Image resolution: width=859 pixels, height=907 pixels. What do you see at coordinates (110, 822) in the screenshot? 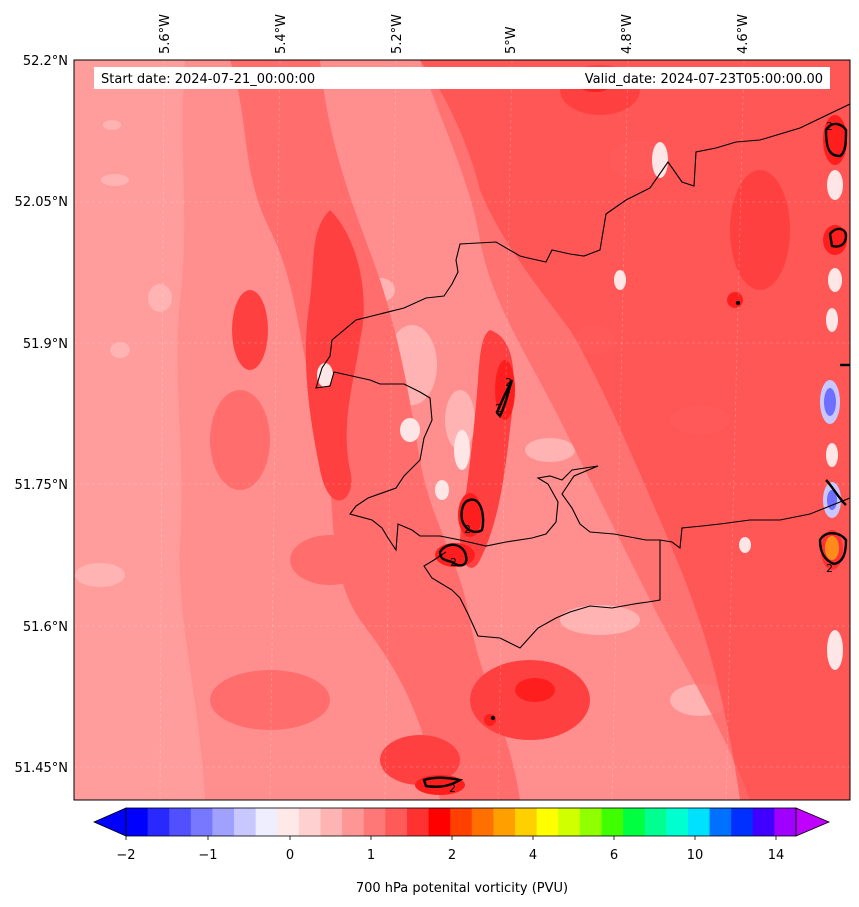
I see `colorbar-under-arrow` at bounding box center [110, 822].